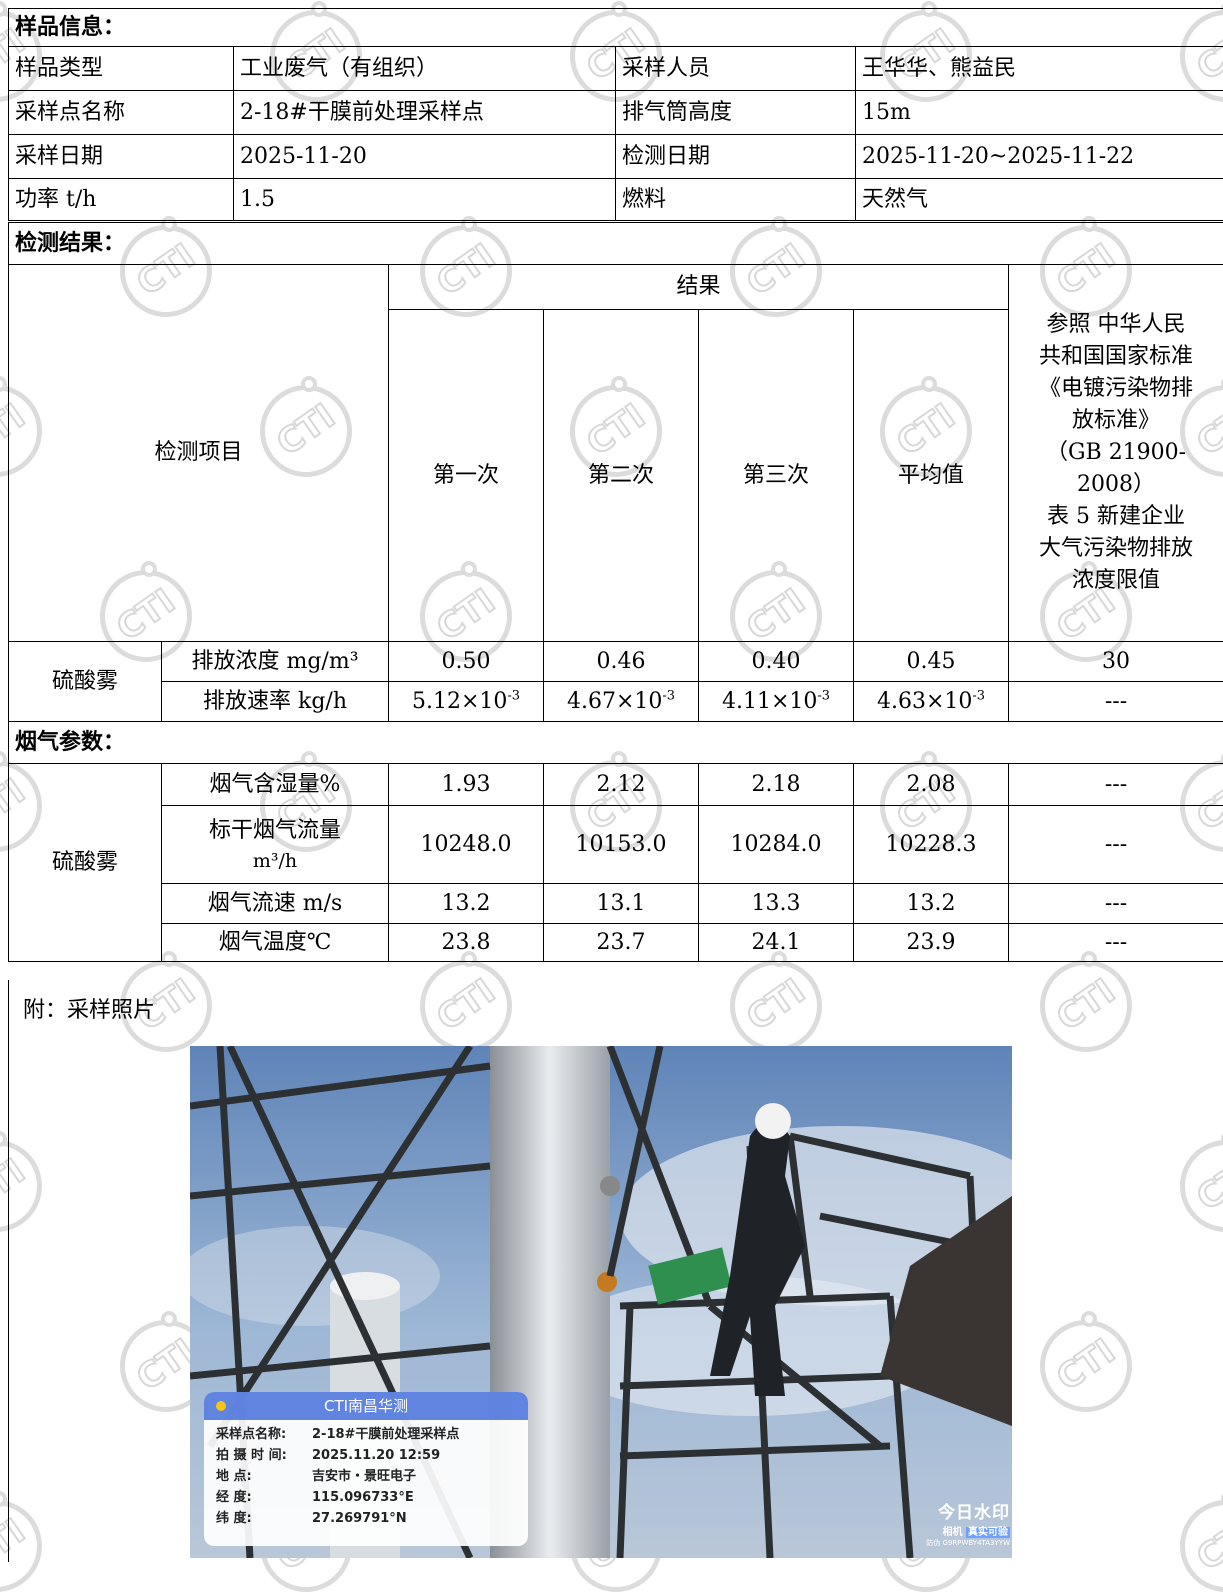 The width and height of the screenshot is (1223, 1592). Describe the element at coordinates (376, 1455) in the screenshot. I see `photo-info-value: 2025.11.20 12:59` at that location.